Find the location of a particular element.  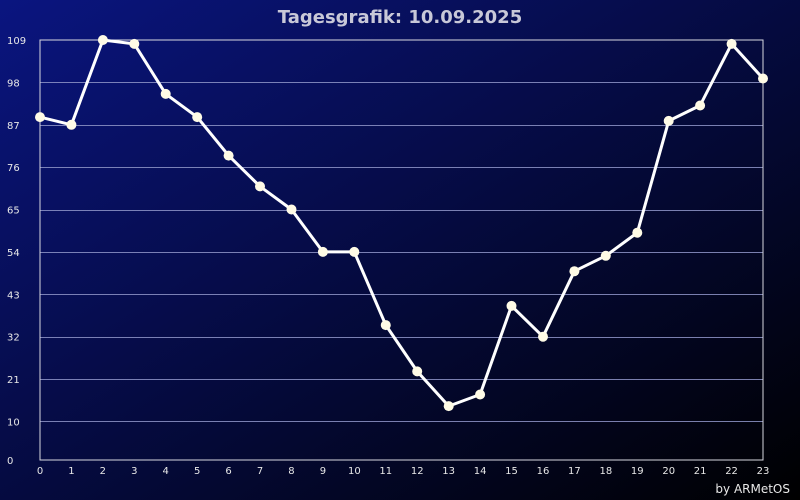

x-tick-label: 18 is located at coordinates (605, 471).